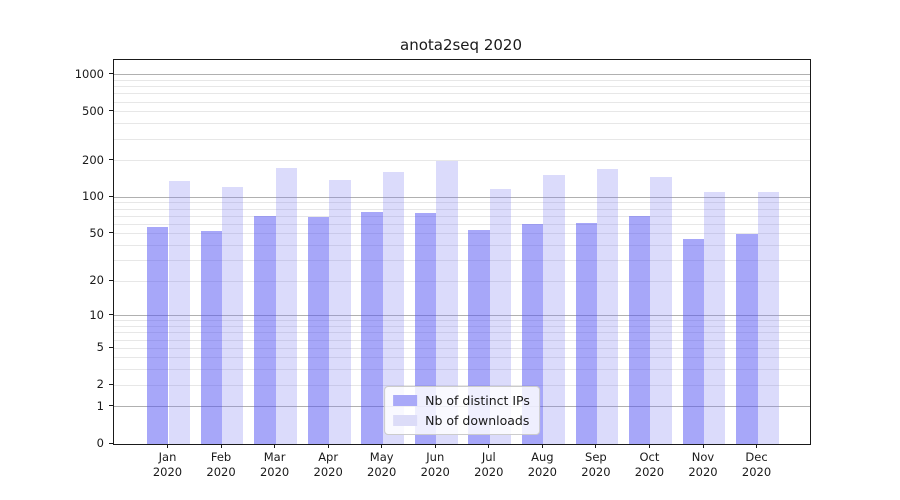 The height and width of the screenshot is (500, 900). I want to click on y-tick-label-10: 10, so click(96, 314).